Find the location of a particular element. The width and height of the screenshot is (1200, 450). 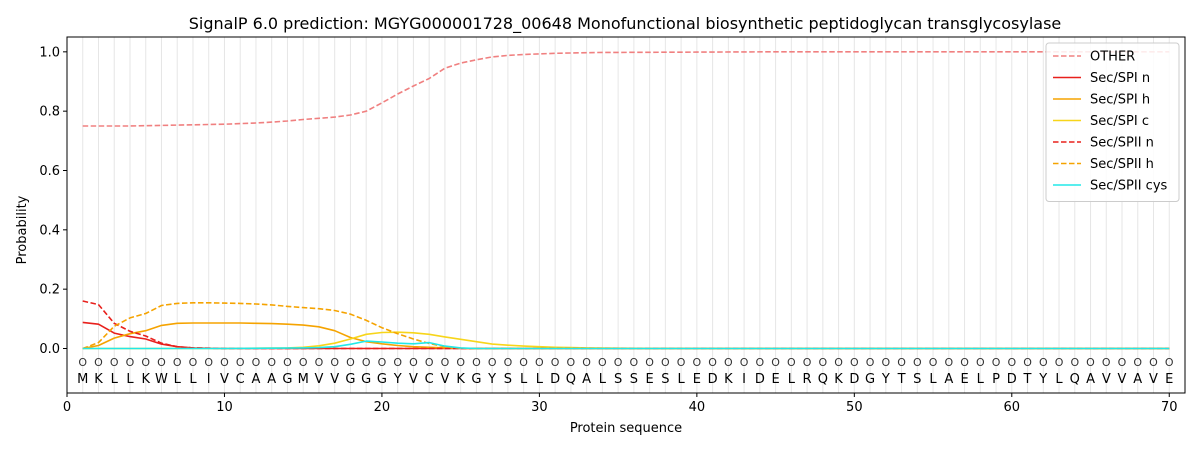

x-tick-label: 70 is located at coordinates (1169, 407).